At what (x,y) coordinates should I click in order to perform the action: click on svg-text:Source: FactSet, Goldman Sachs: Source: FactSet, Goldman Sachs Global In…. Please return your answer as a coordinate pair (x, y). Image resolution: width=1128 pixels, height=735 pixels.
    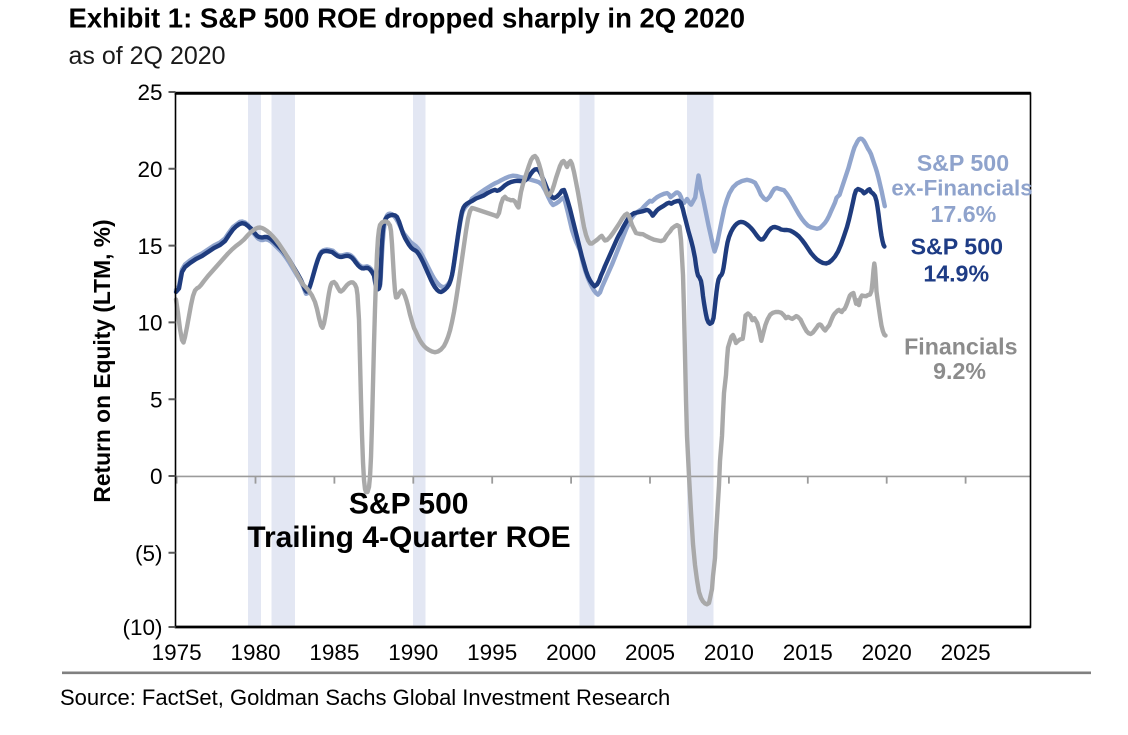
    Looking at the image, I should click on (365, 697).